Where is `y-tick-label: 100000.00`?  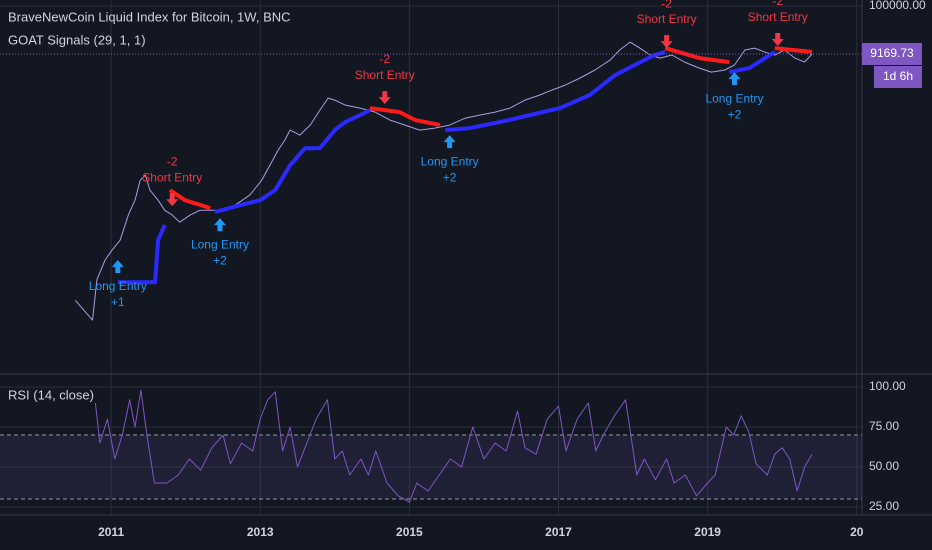 y-tick-label: 100000.00 is located at coordinates (897, 6).